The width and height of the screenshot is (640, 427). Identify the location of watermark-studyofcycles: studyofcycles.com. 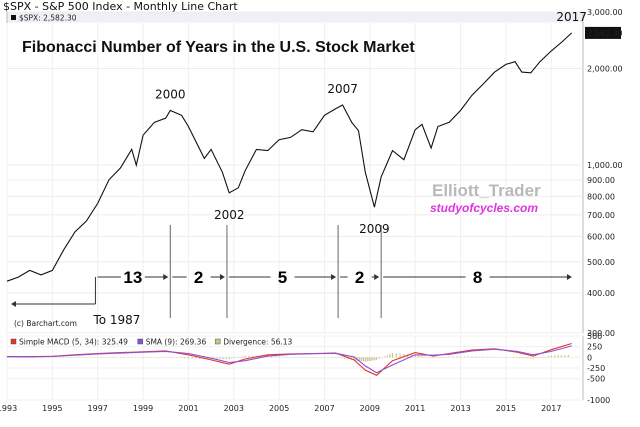
(484, 208).